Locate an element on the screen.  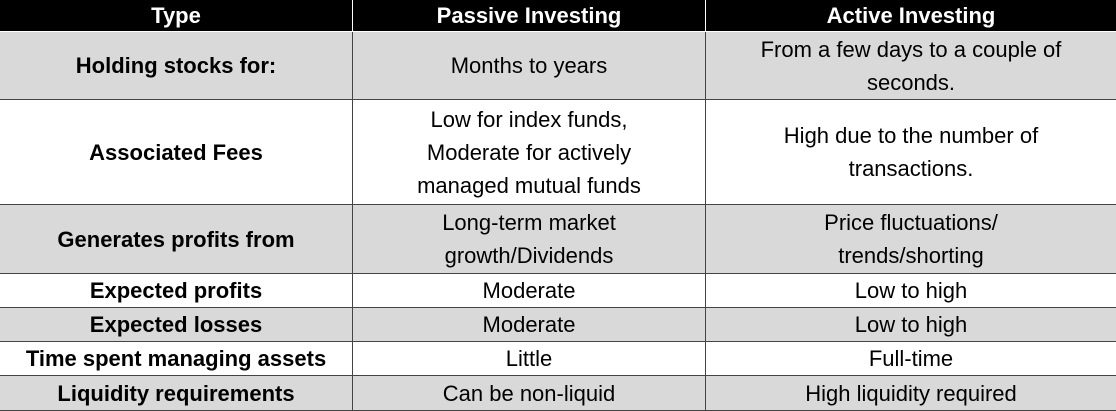
cell-text-line: Months to years is located at coordinates (529, 65).